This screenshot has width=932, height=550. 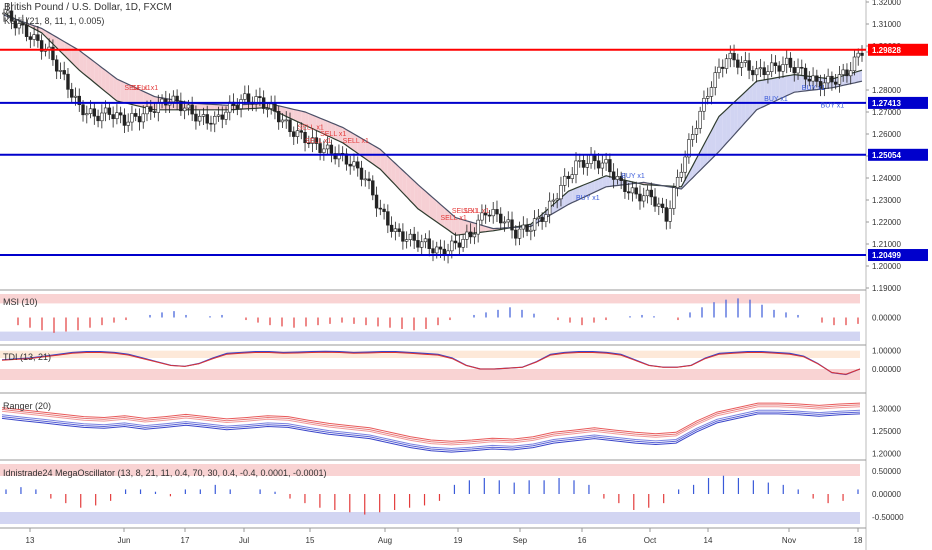 What do you see at coordinates (20, 302) in the screenshot?
I see `msi-pane-label: MSI (10)` at bounding box center [20, 302].